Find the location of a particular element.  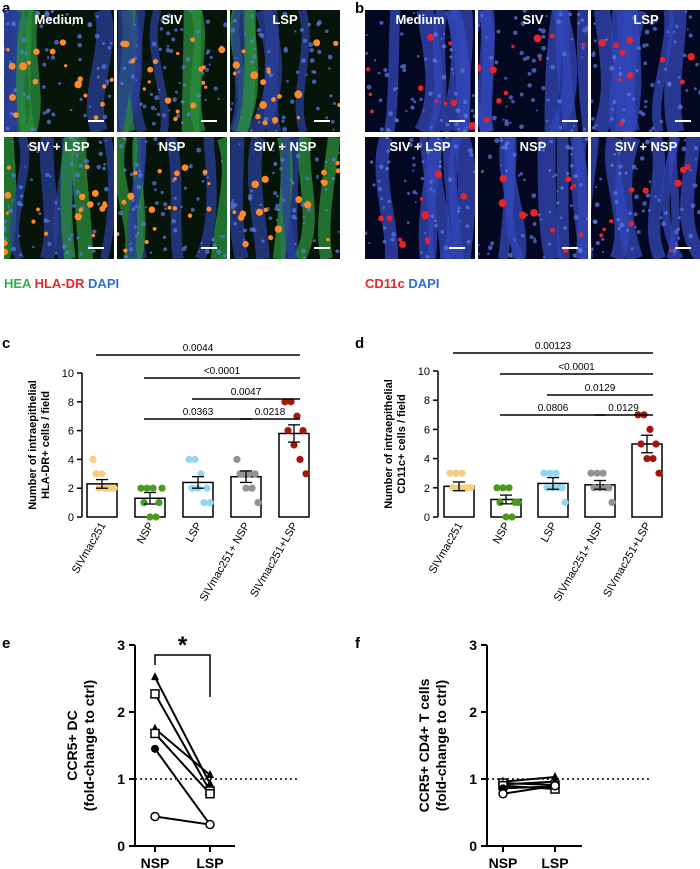

marker-triangle is located at coordinates (555, 775).